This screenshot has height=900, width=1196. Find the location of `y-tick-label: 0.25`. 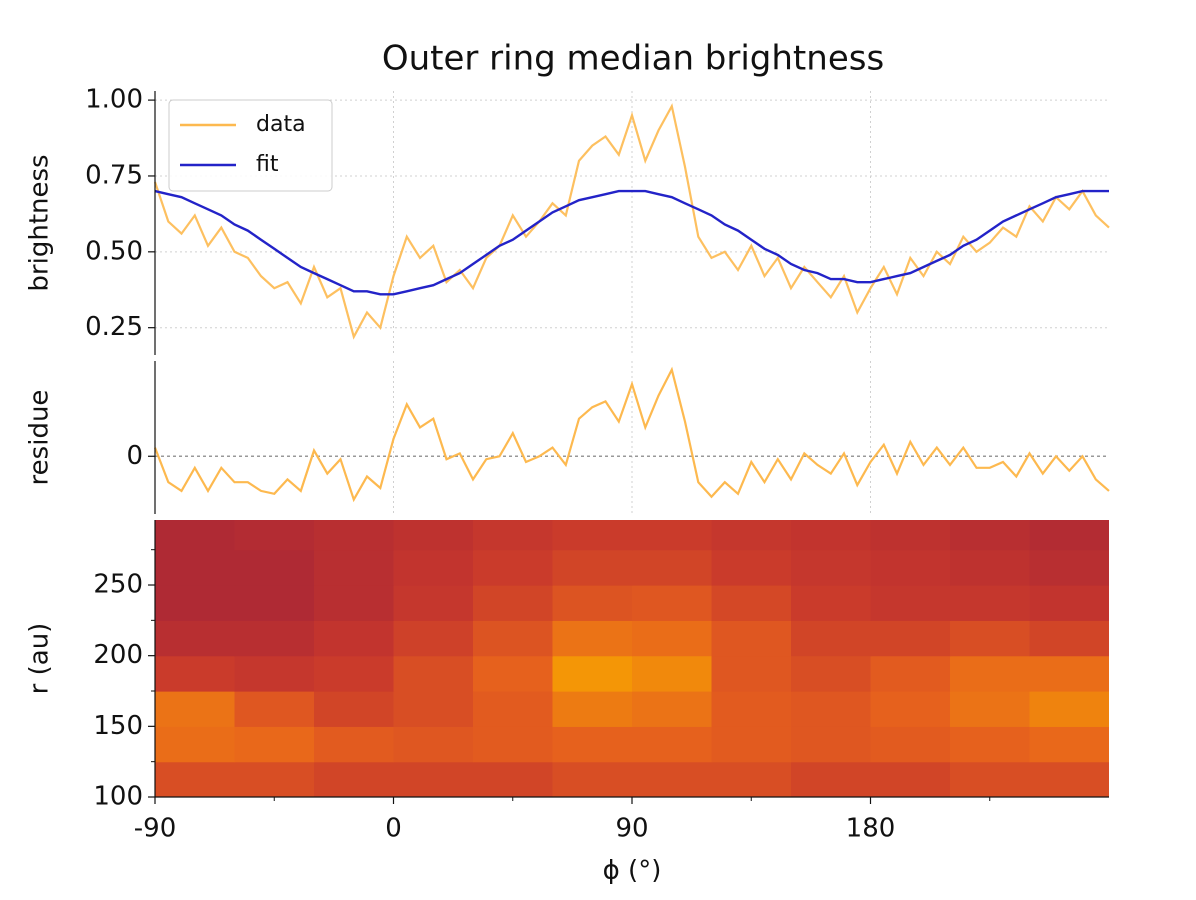

y-tick-label: 0.25 is located at coordinates (114, 327).